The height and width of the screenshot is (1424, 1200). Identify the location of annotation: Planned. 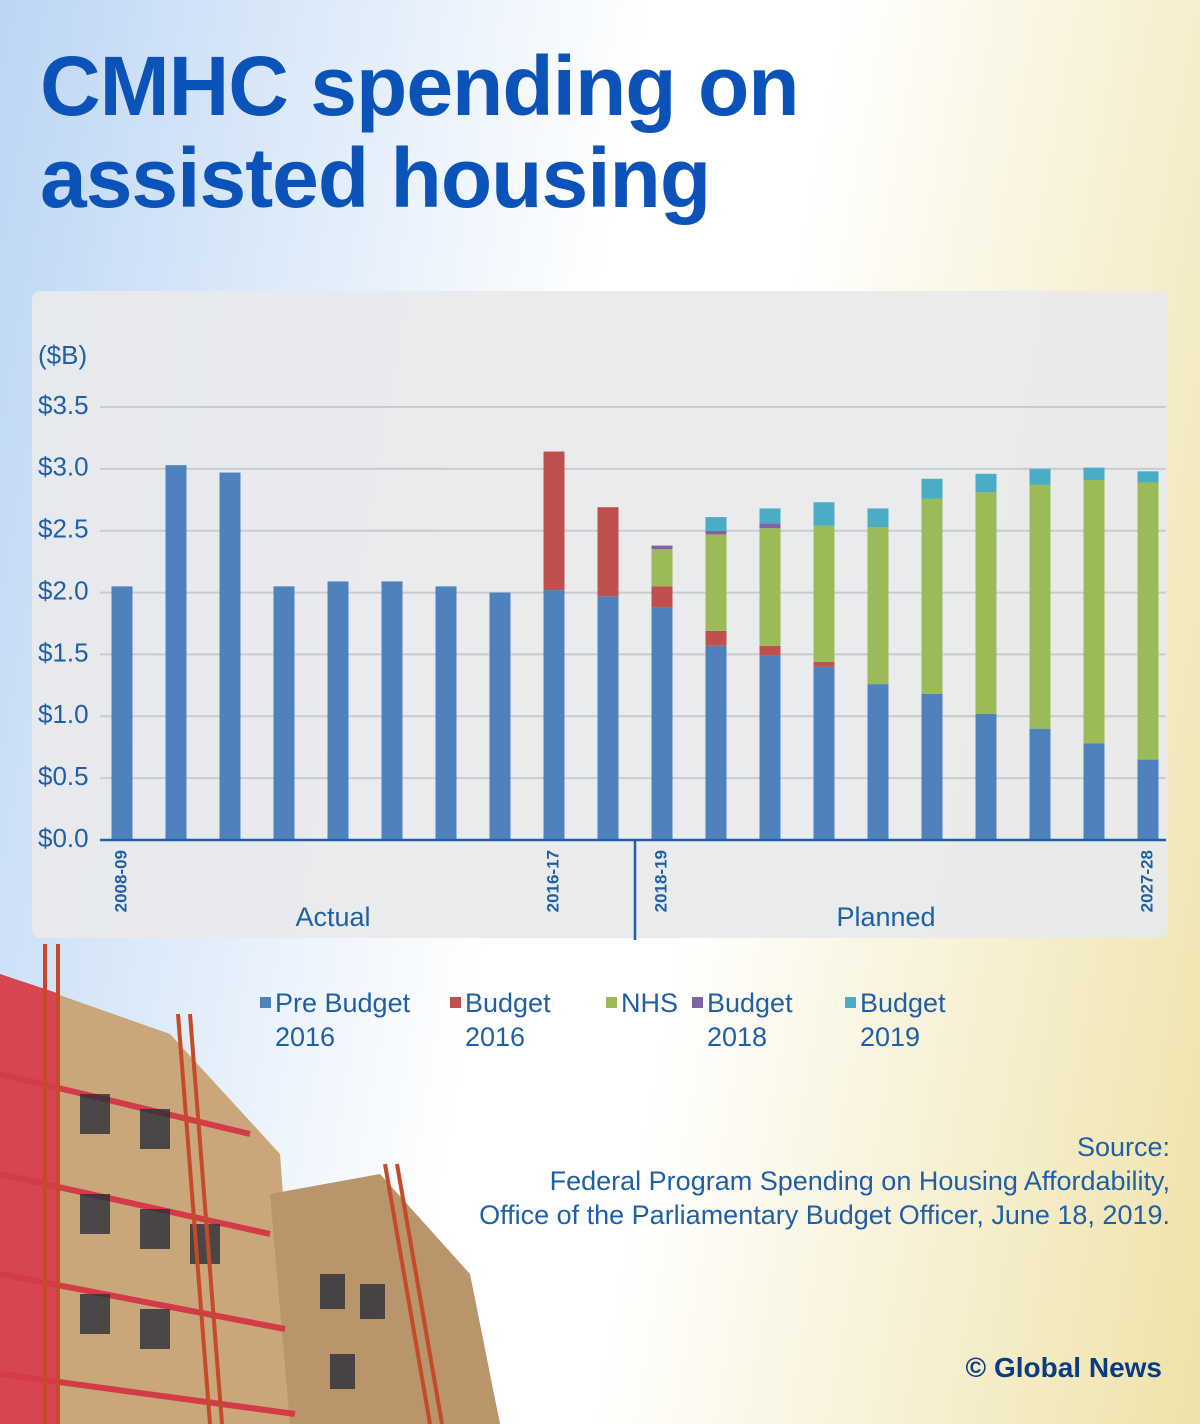
(885, 917).